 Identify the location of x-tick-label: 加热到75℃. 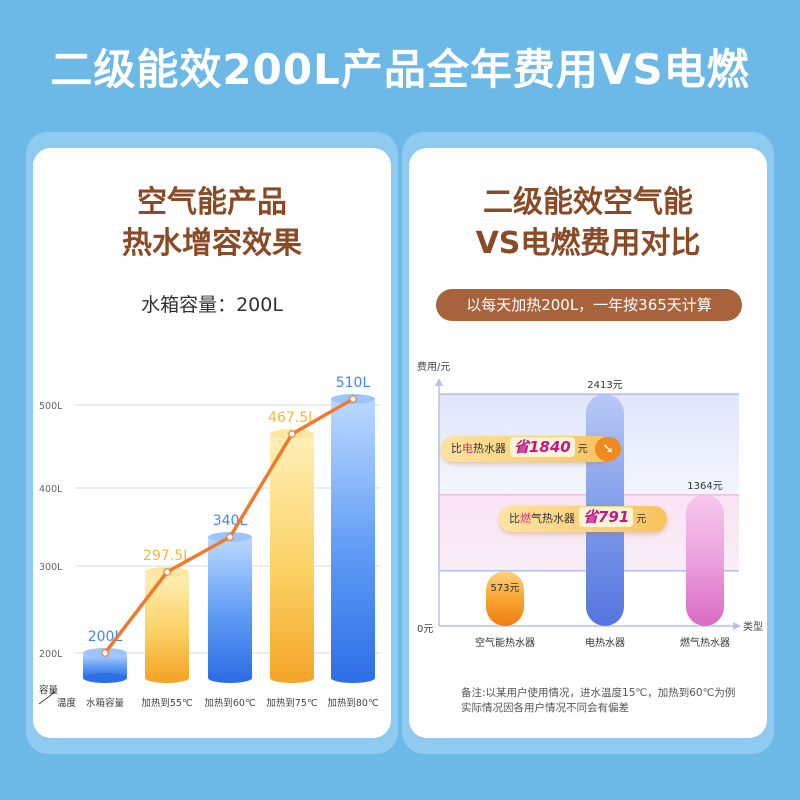
(292, 703).